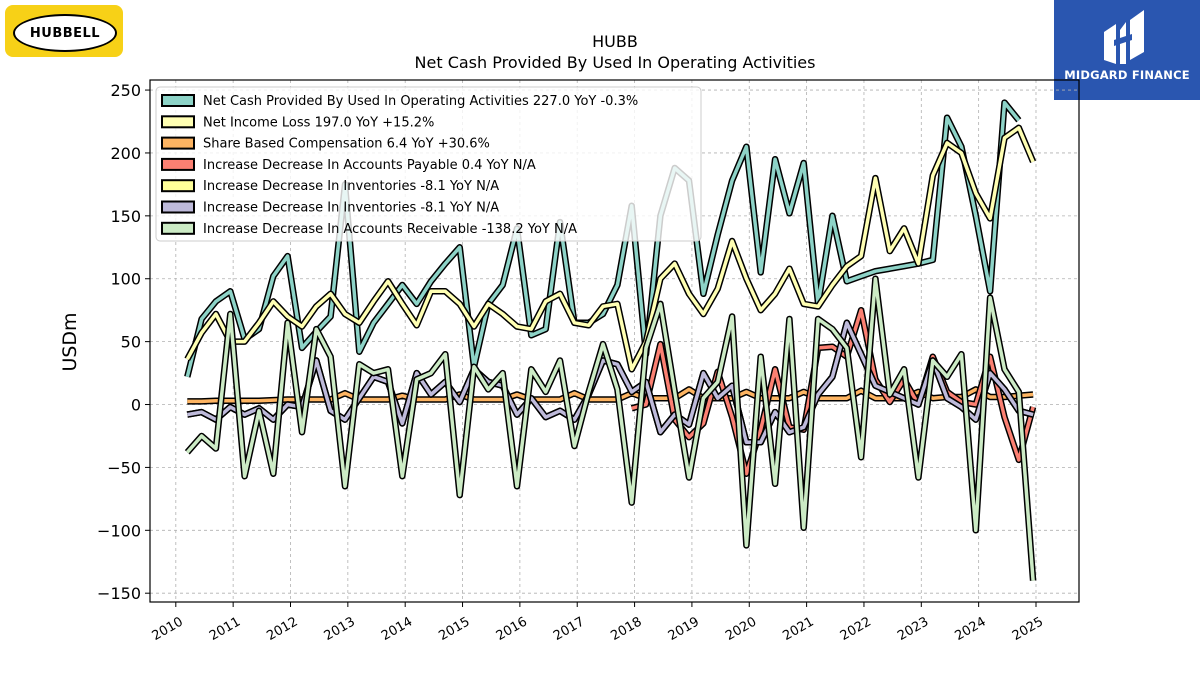  Describe the element at coordinates (454, 629) in the screenshot. I see `x-tick-label: 2015` at that location.